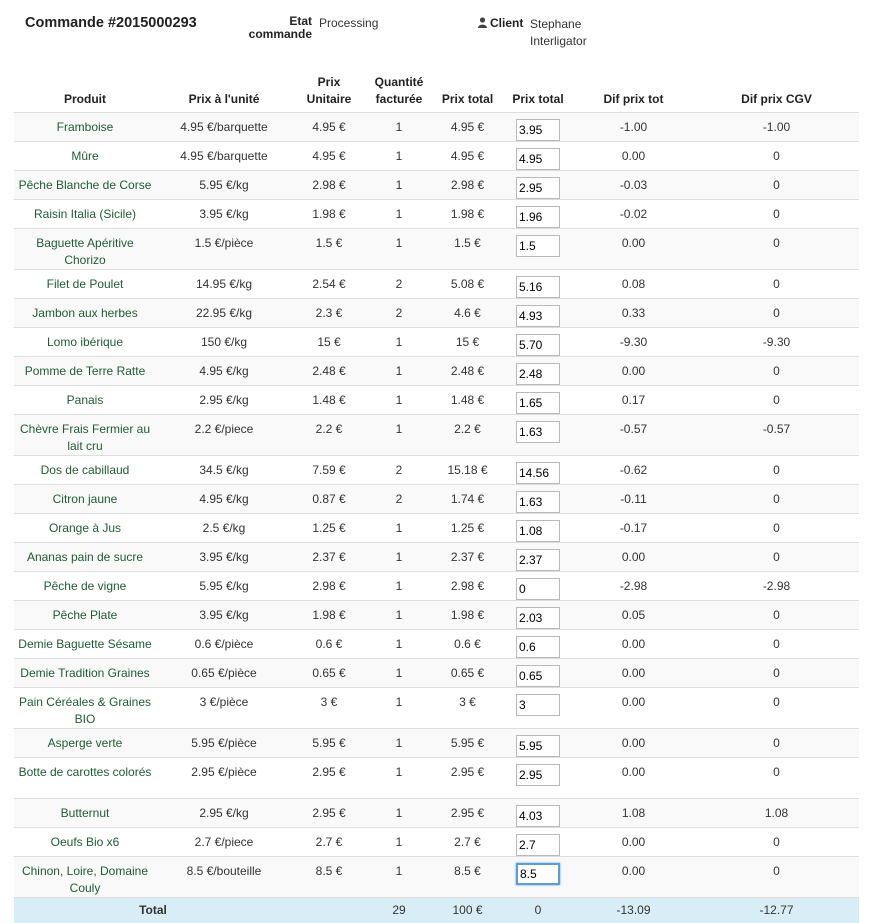 This screenshot has height=923, width=875. Describe the element at coordinates (153, 910) in the screenshot. I see `total-label: Total` at that location.